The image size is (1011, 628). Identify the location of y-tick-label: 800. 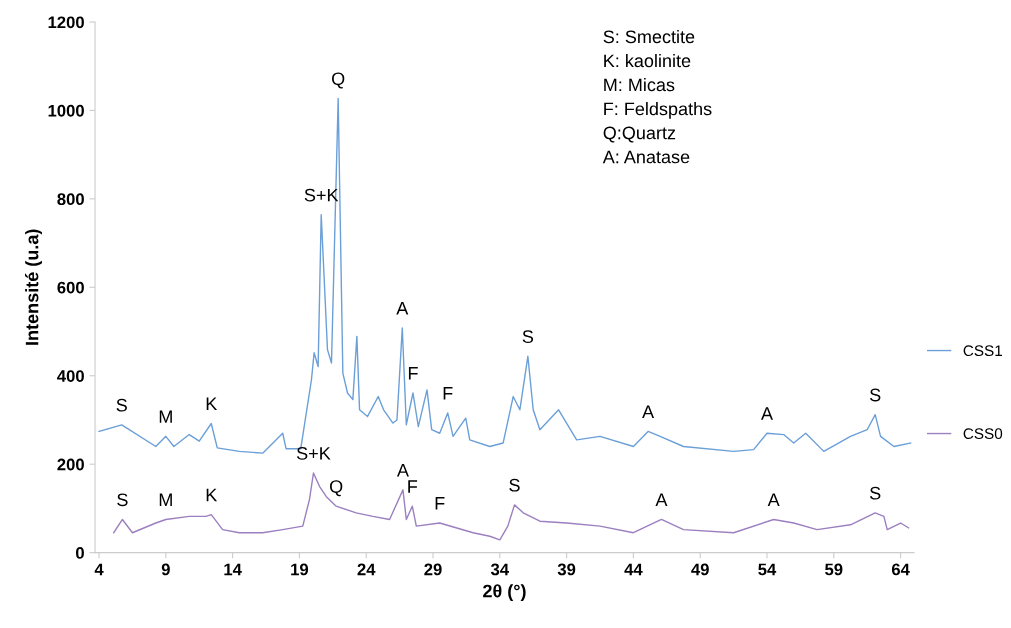
(70, 199).